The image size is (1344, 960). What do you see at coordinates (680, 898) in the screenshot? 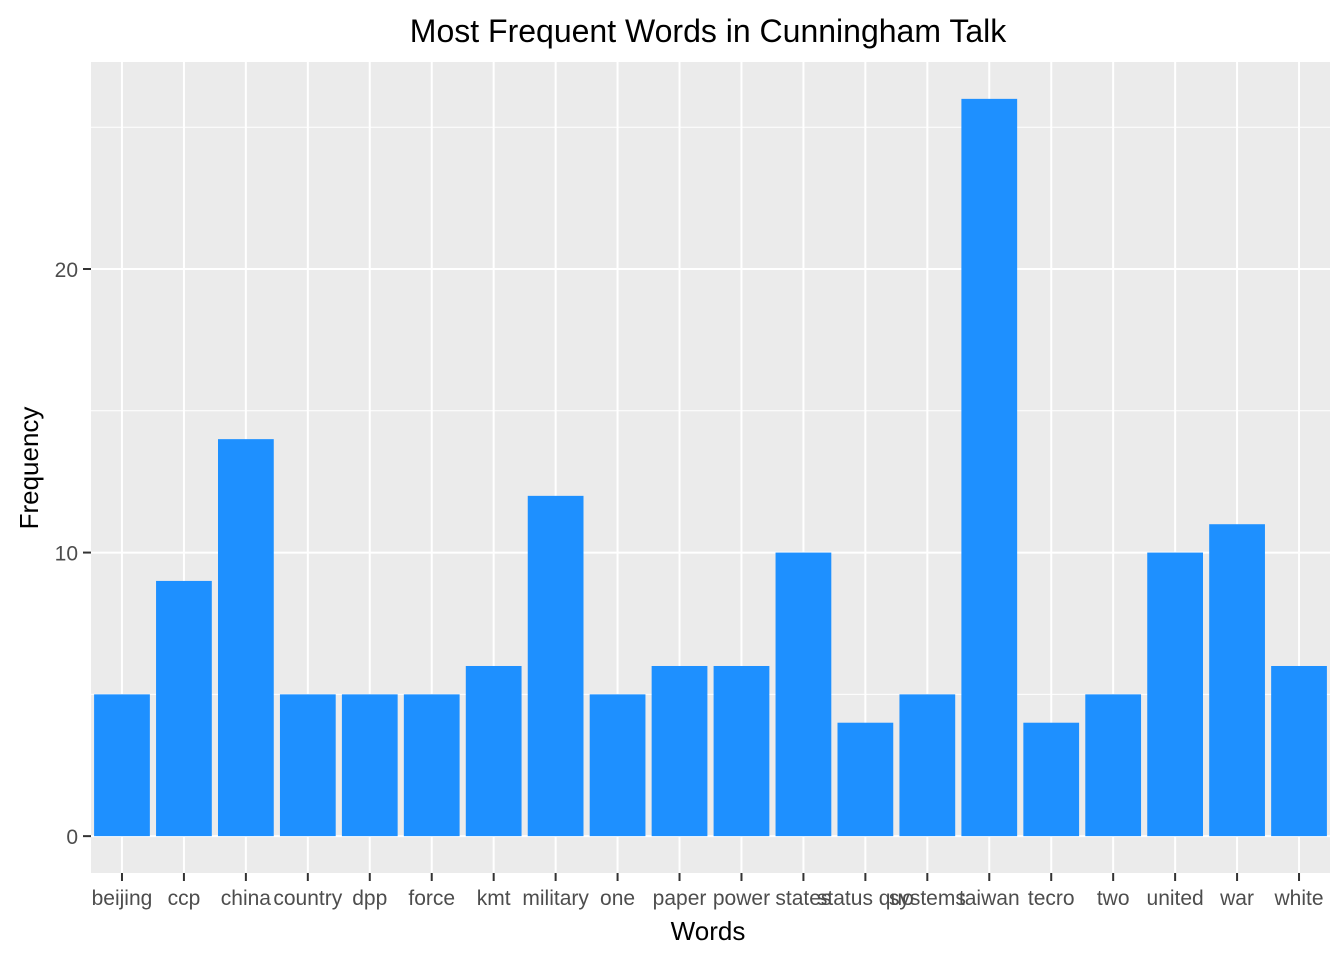
I see `x-tick-label: paper` at bounding box center [680, 898].